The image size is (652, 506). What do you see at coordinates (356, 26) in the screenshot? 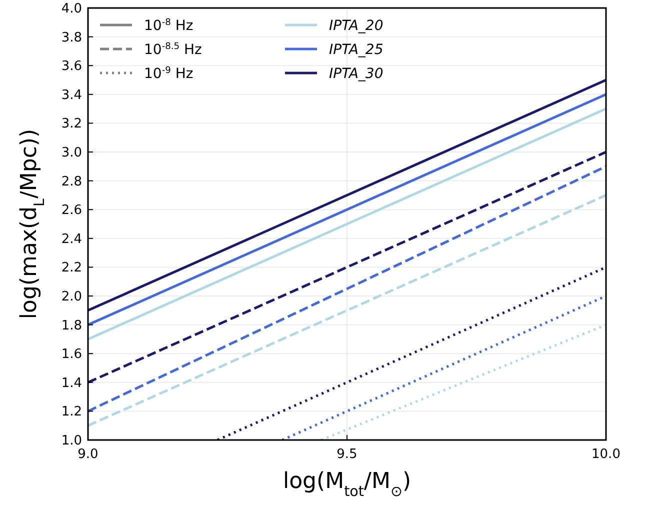
I see `legend-label: IPTA_20` at bounding box center [356, 26].